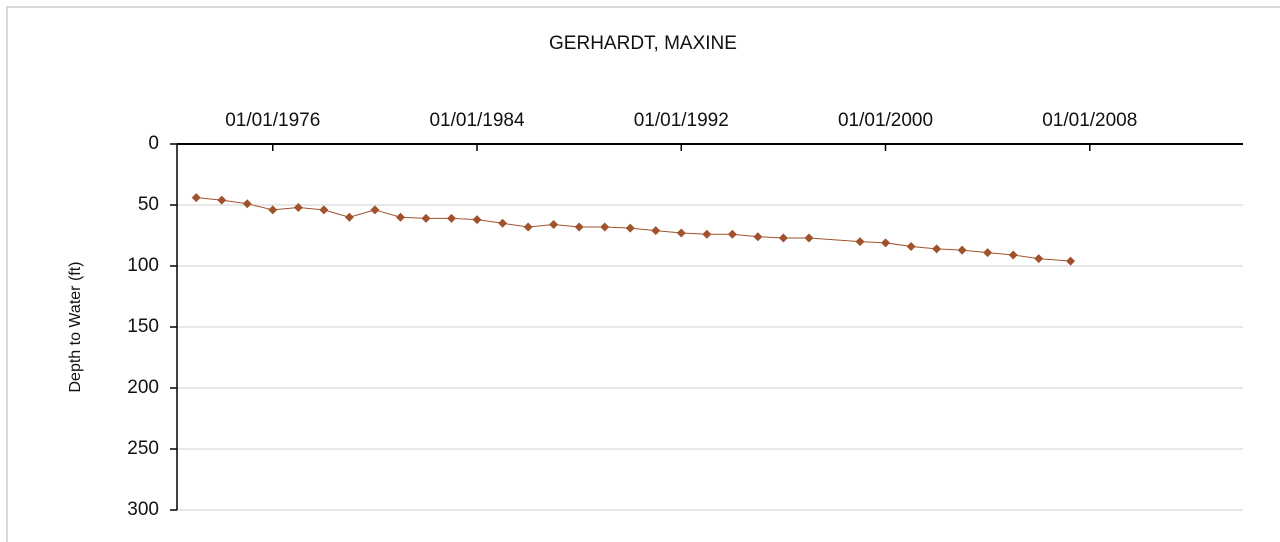  Describe the element at coordinates (143, 265) in the screenshot. I see `y-tick-label: 100` at that location.